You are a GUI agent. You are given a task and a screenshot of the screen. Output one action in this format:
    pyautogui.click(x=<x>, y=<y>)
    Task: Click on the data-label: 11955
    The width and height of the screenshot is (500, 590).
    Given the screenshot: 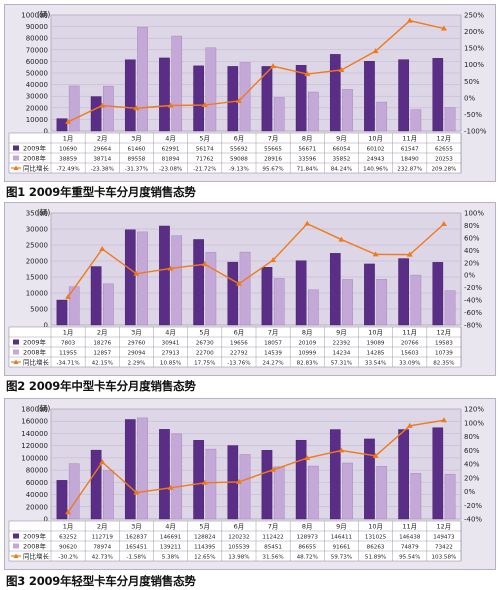 What is the action you would take?
    pyautogui.click(x=68, y=354)
    